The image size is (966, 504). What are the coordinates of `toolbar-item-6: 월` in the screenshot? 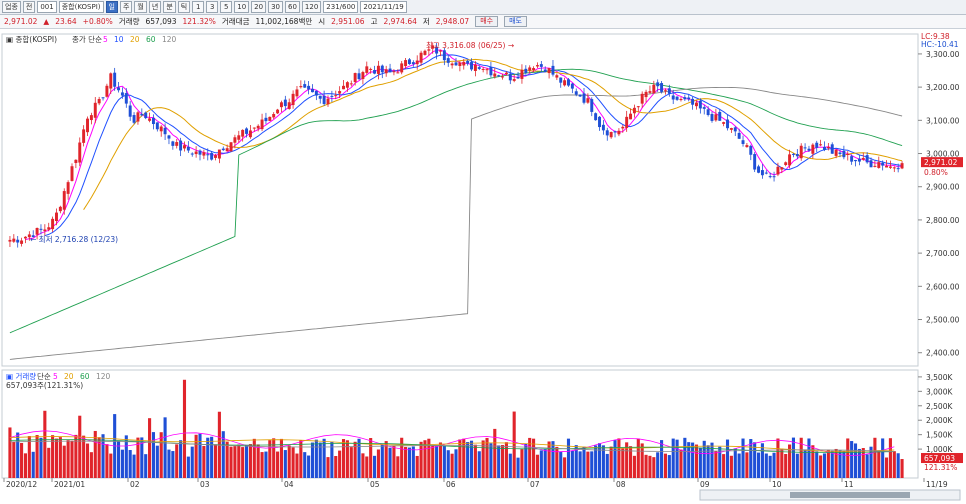 It's located at (140, 7).